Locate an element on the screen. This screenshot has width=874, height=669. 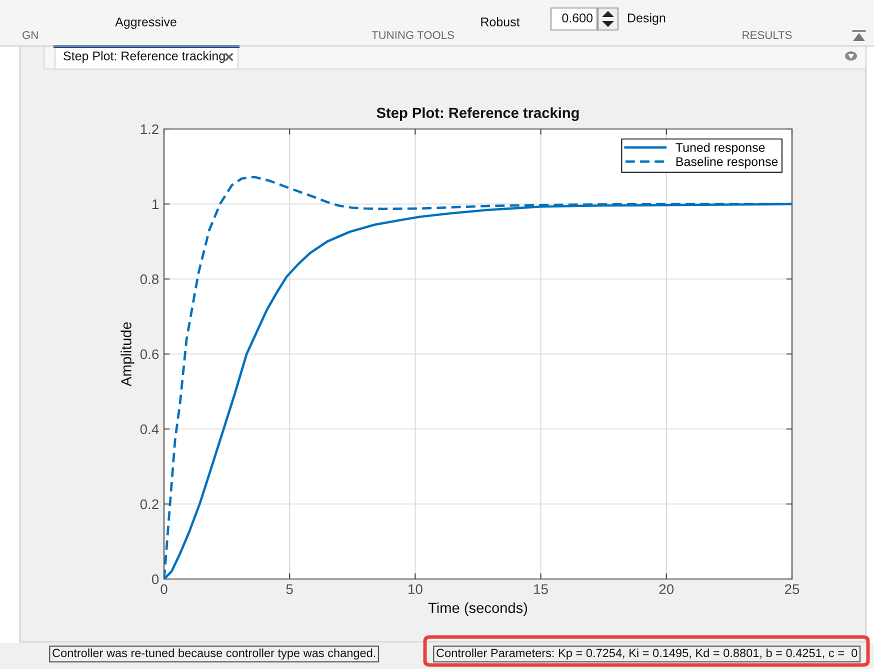
y-tick-label: 0.8 is located at coordinates (149, 279).